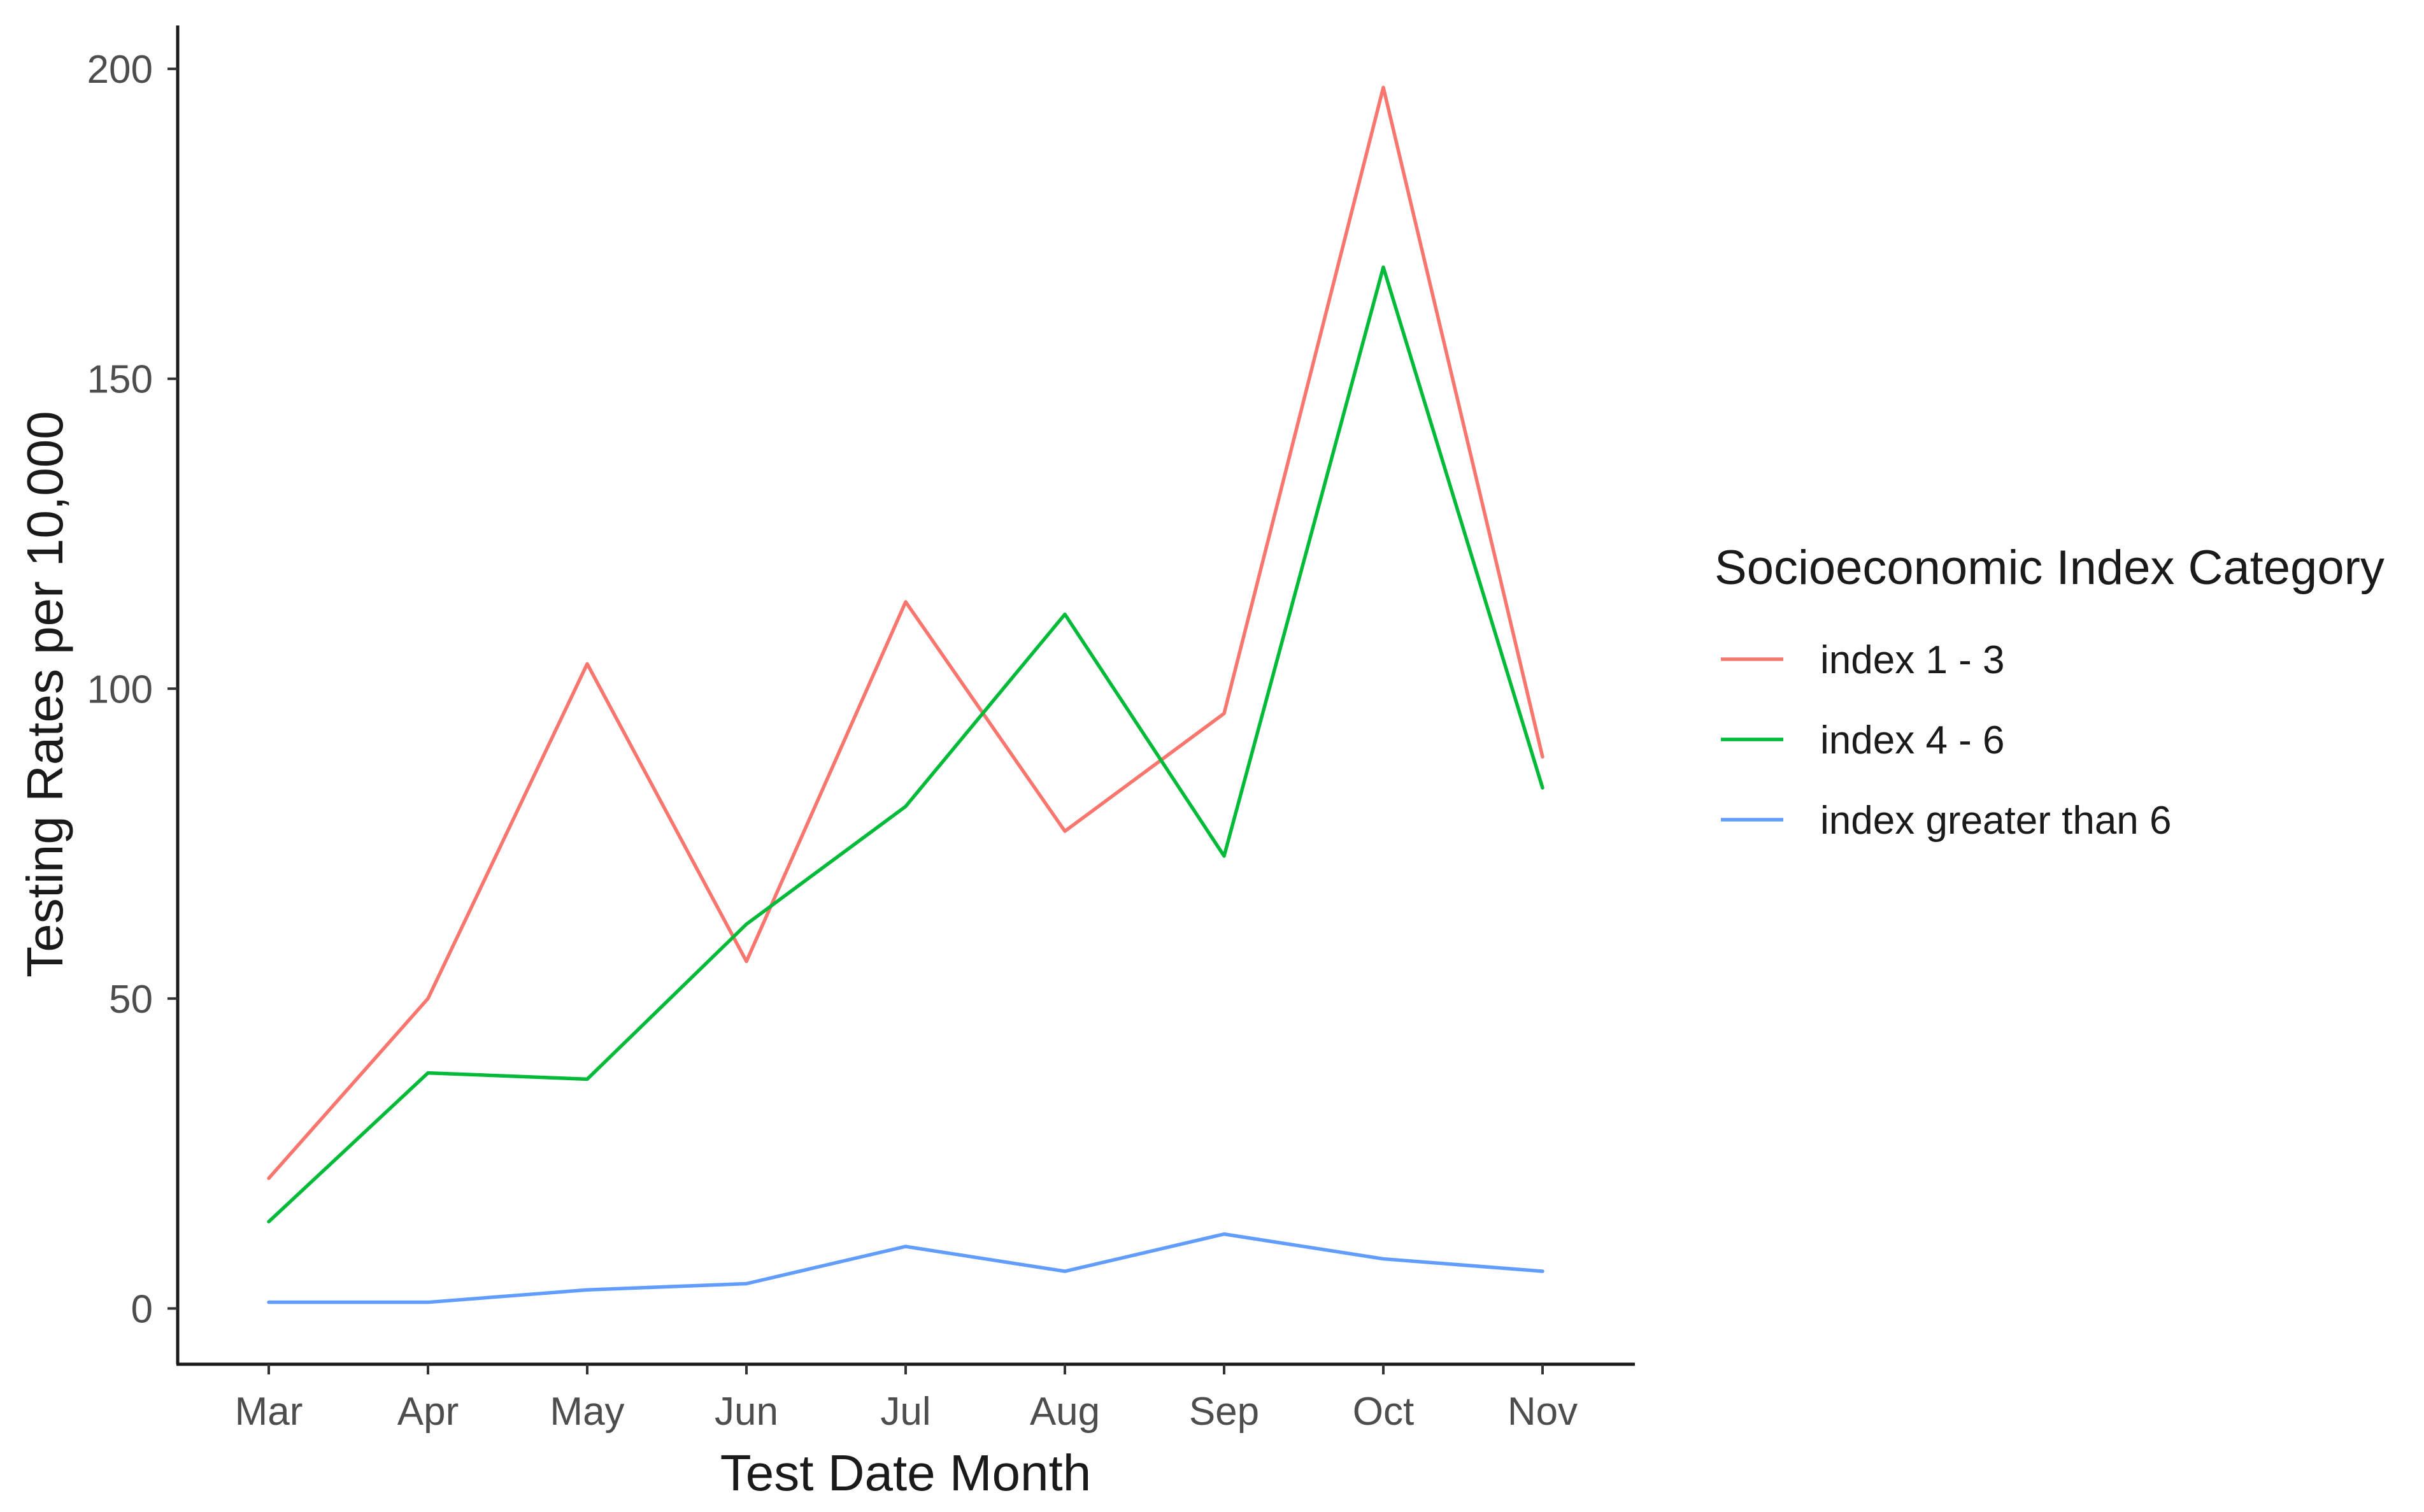 This screenshot has width=2424, height=1512. What do you see at coordinates (1383, 1412) in the screenshot?
I see `x-tick-label: Oct` at bounding box center [1383, 1412].